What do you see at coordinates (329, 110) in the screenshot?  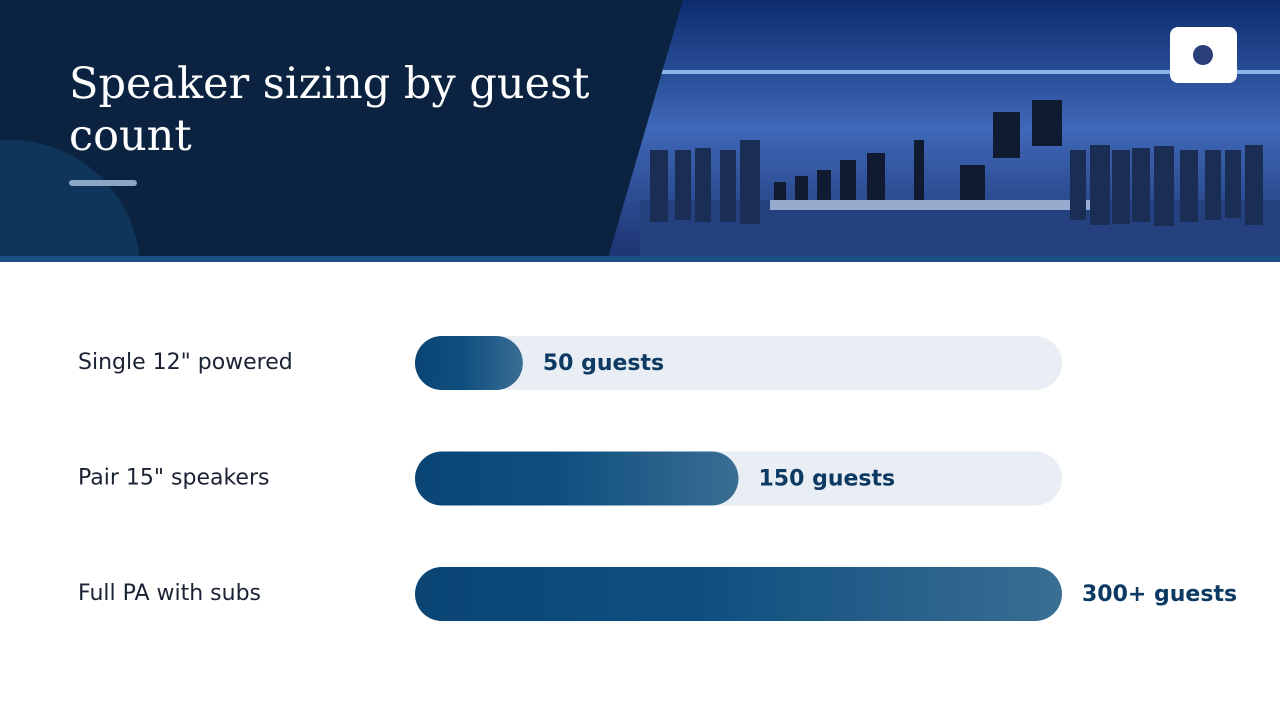 I see `chart-title: Speaker sizing by guest count` at bounding box center [329, 110].